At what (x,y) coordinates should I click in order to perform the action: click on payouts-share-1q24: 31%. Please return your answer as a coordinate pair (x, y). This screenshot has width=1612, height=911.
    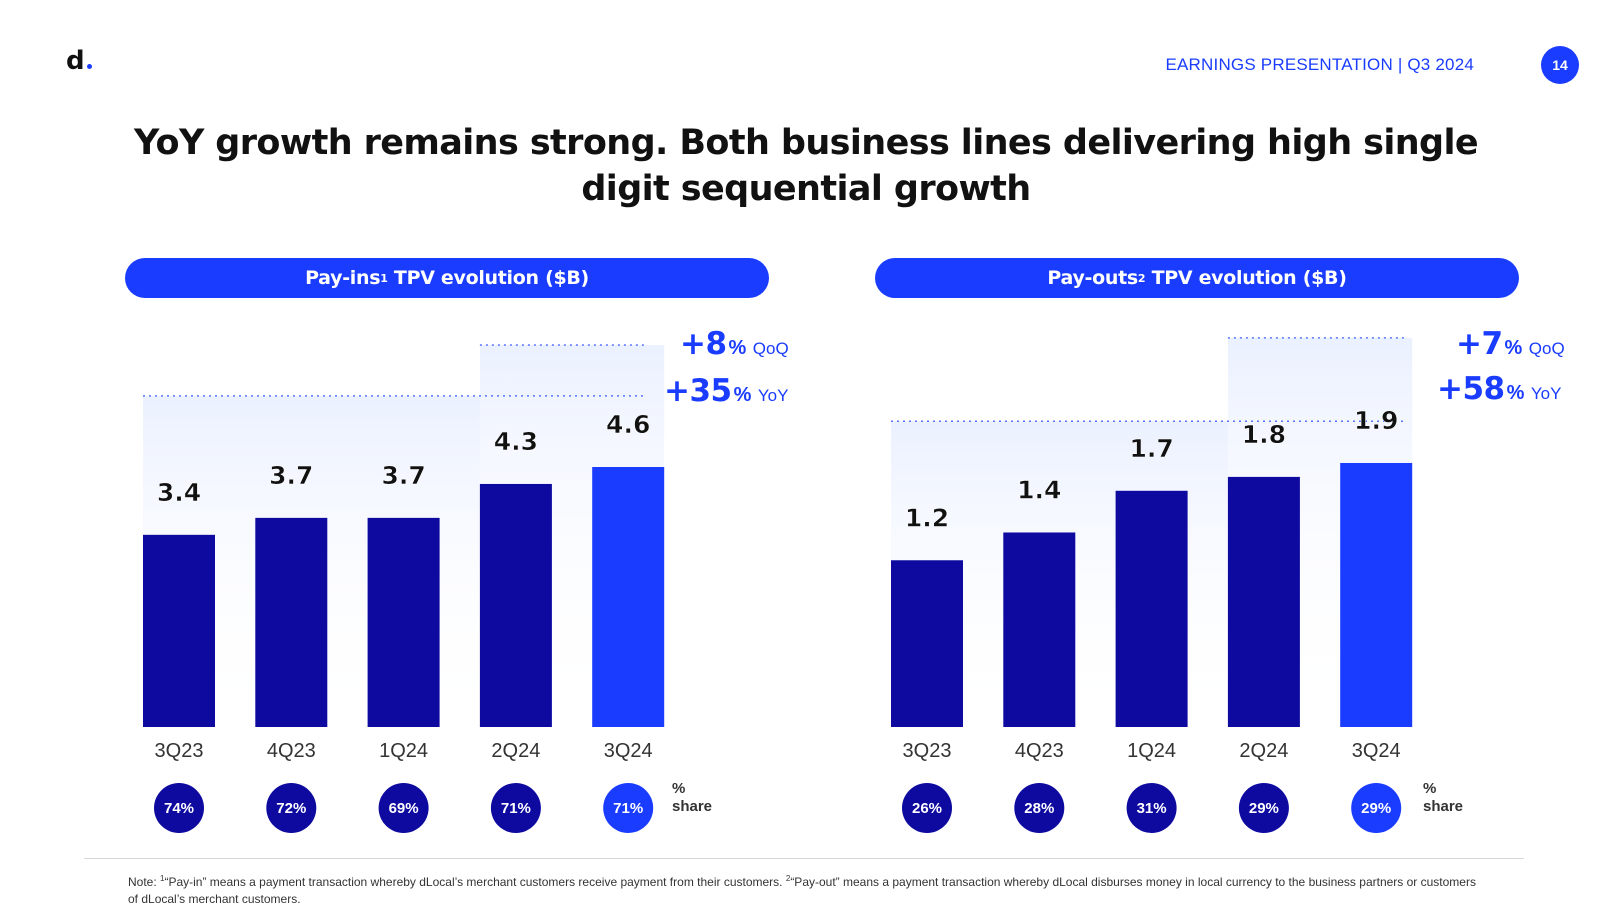
    Looking at the image, I should click on (1152, 808).